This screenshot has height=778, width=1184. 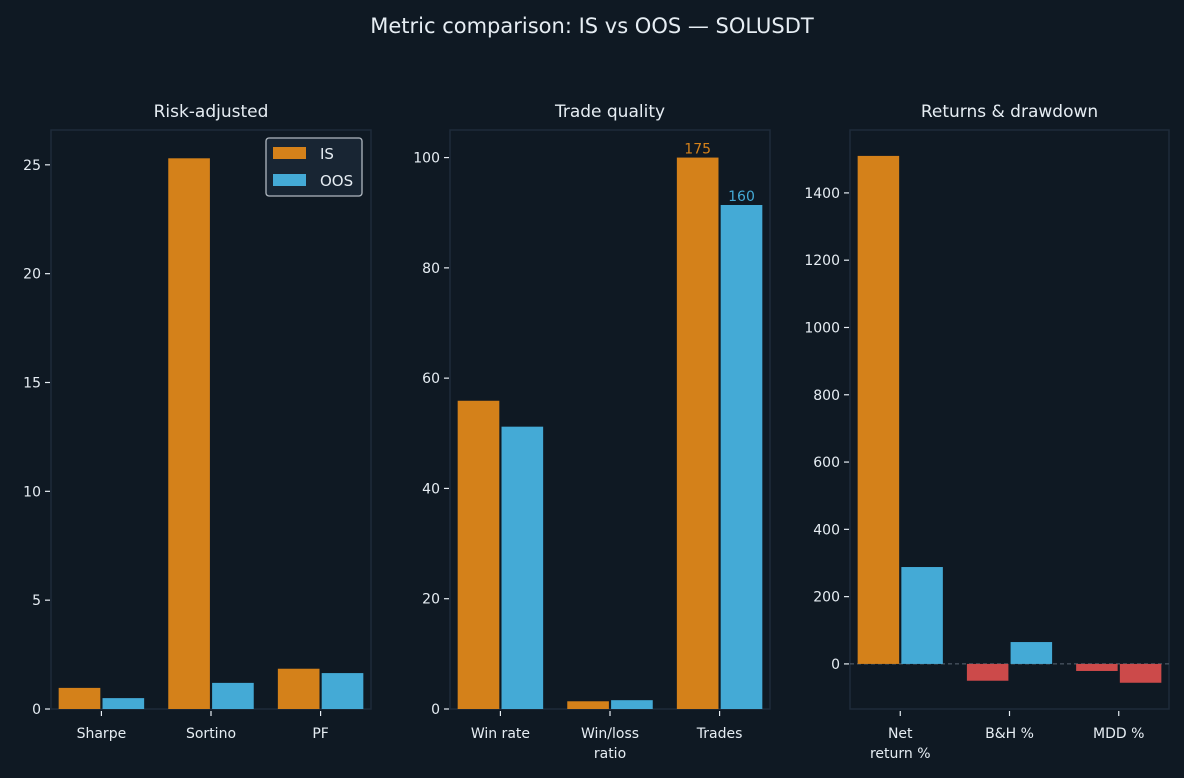 What do you see at coordinates (314, 167) in the screenshot?
I see `legend: IS OOS` at bounding box center [314, 167].